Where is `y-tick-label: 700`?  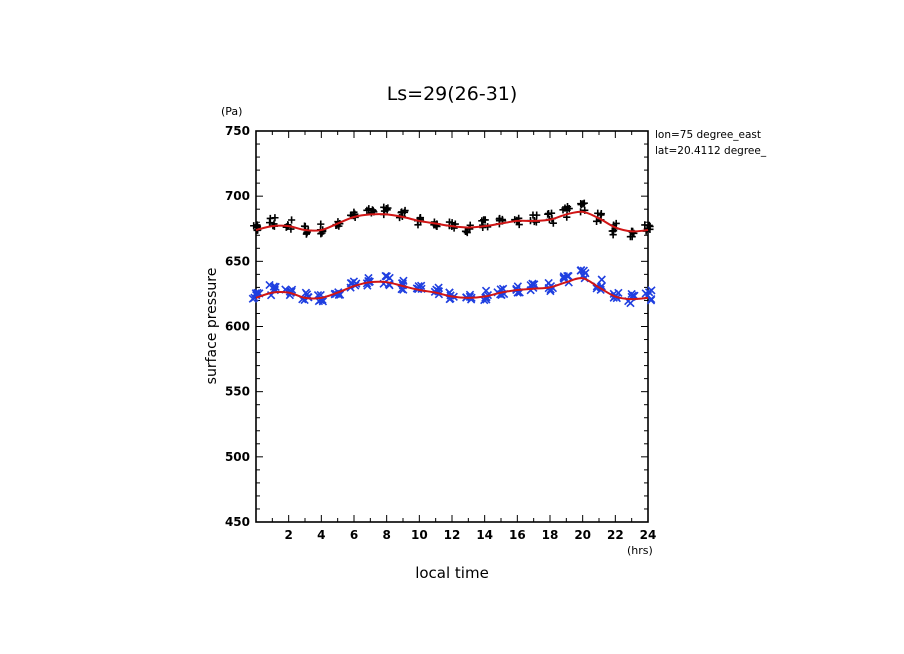 y-tick-label: 700 is located at coordinates (237, 196).